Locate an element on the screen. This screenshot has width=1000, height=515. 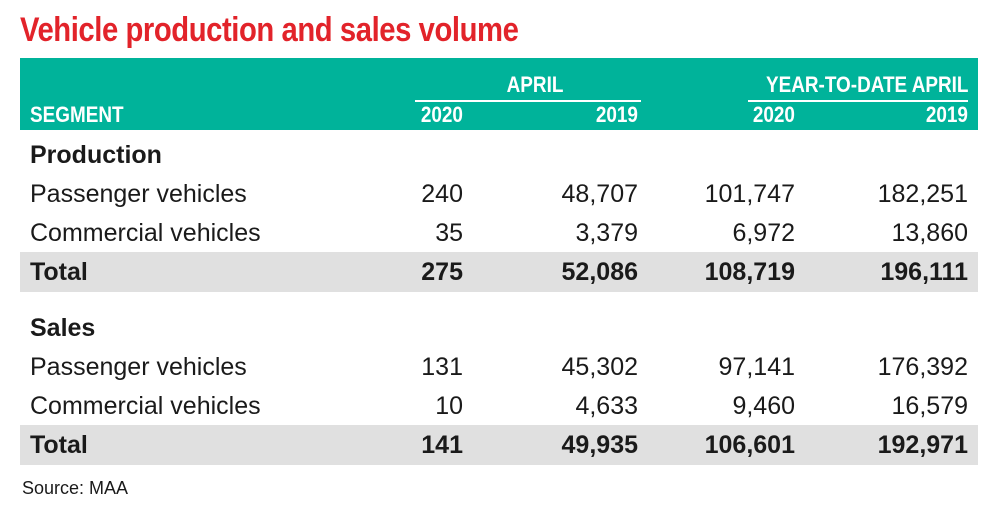
cell-april-2020: 10 is located at coordinates (449, 406).